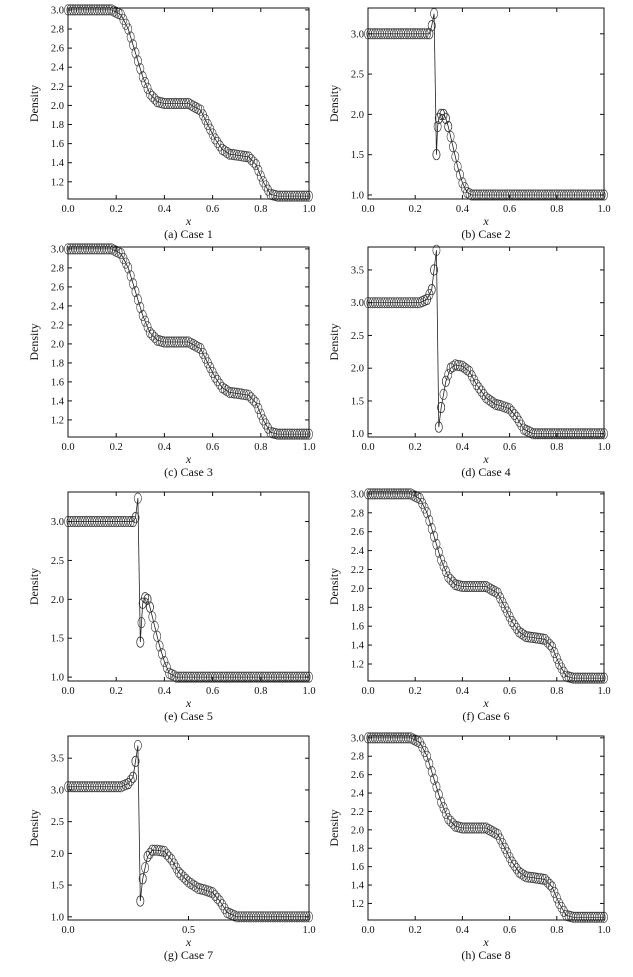 The image size is (633, 977). Describe the element at coordinates (57, 561) in the screenshot. I see `y-tick-label: 2.5` at that location.